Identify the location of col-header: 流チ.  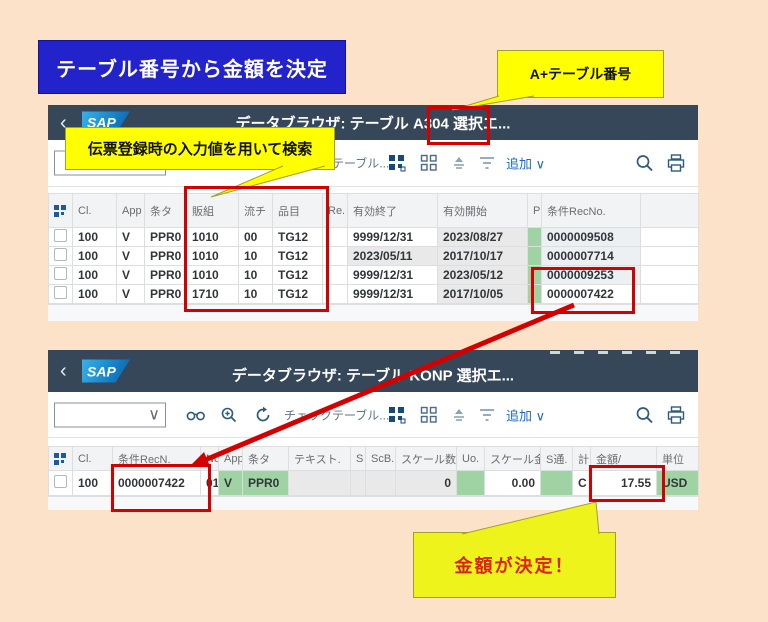
(255, 210).